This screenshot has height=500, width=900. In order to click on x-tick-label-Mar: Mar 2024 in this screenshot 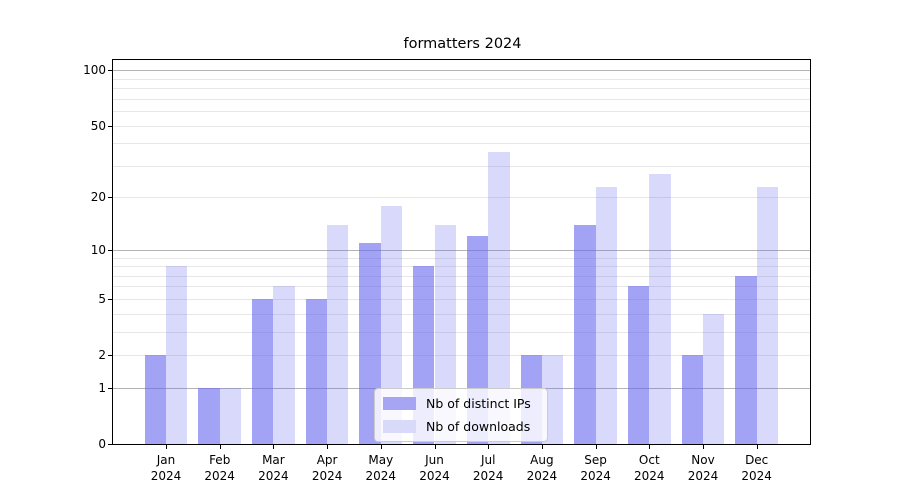, I will do `click(273, 468)`.